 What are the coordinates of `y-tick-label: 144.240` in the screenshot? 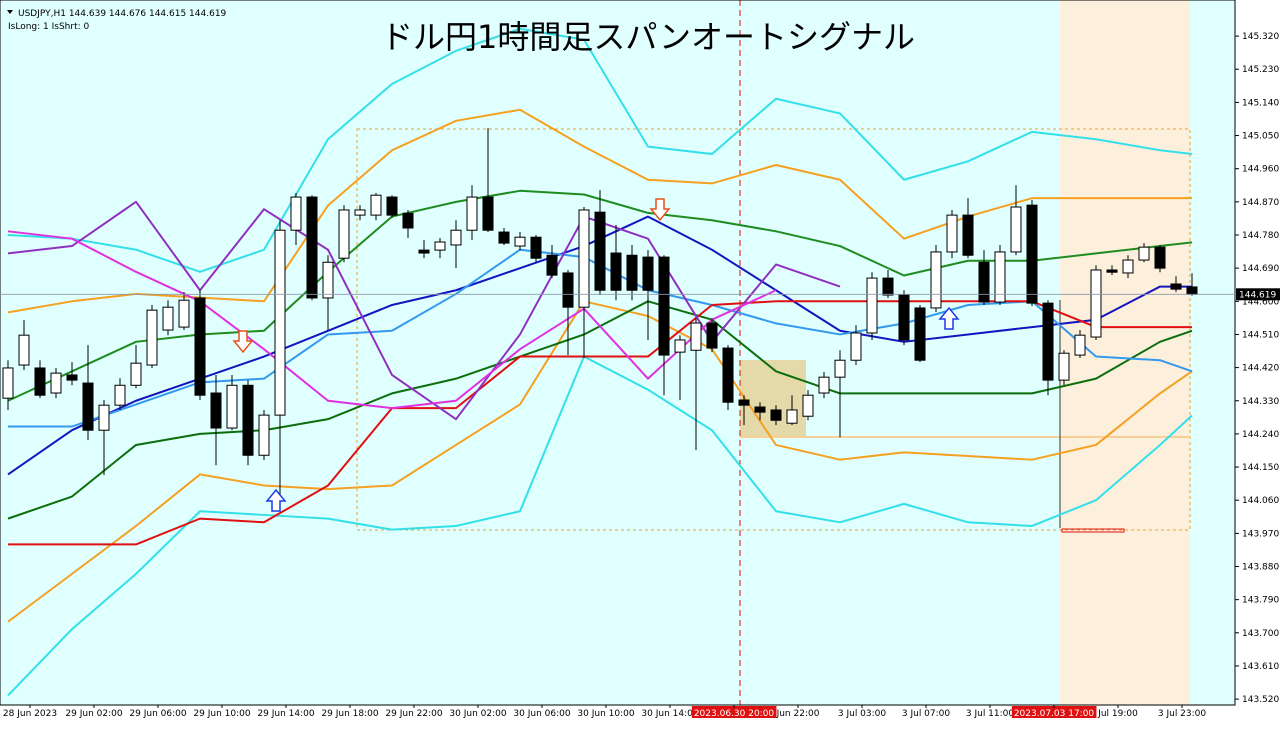 It's located at (1260, 435).